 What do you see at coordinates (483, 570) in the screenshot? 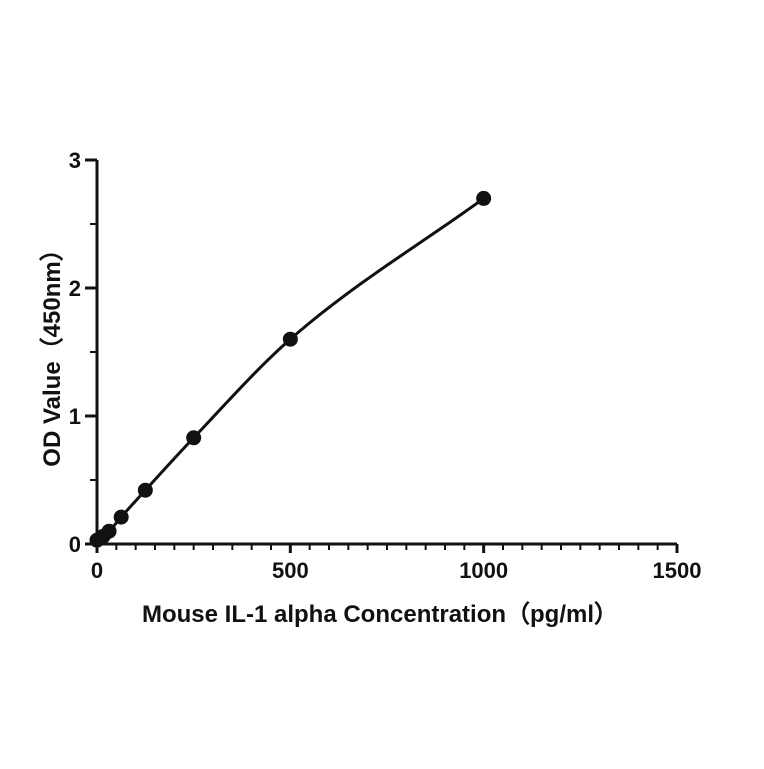
I see `x-tick-label: 1000` at bounding box center [483, 570].